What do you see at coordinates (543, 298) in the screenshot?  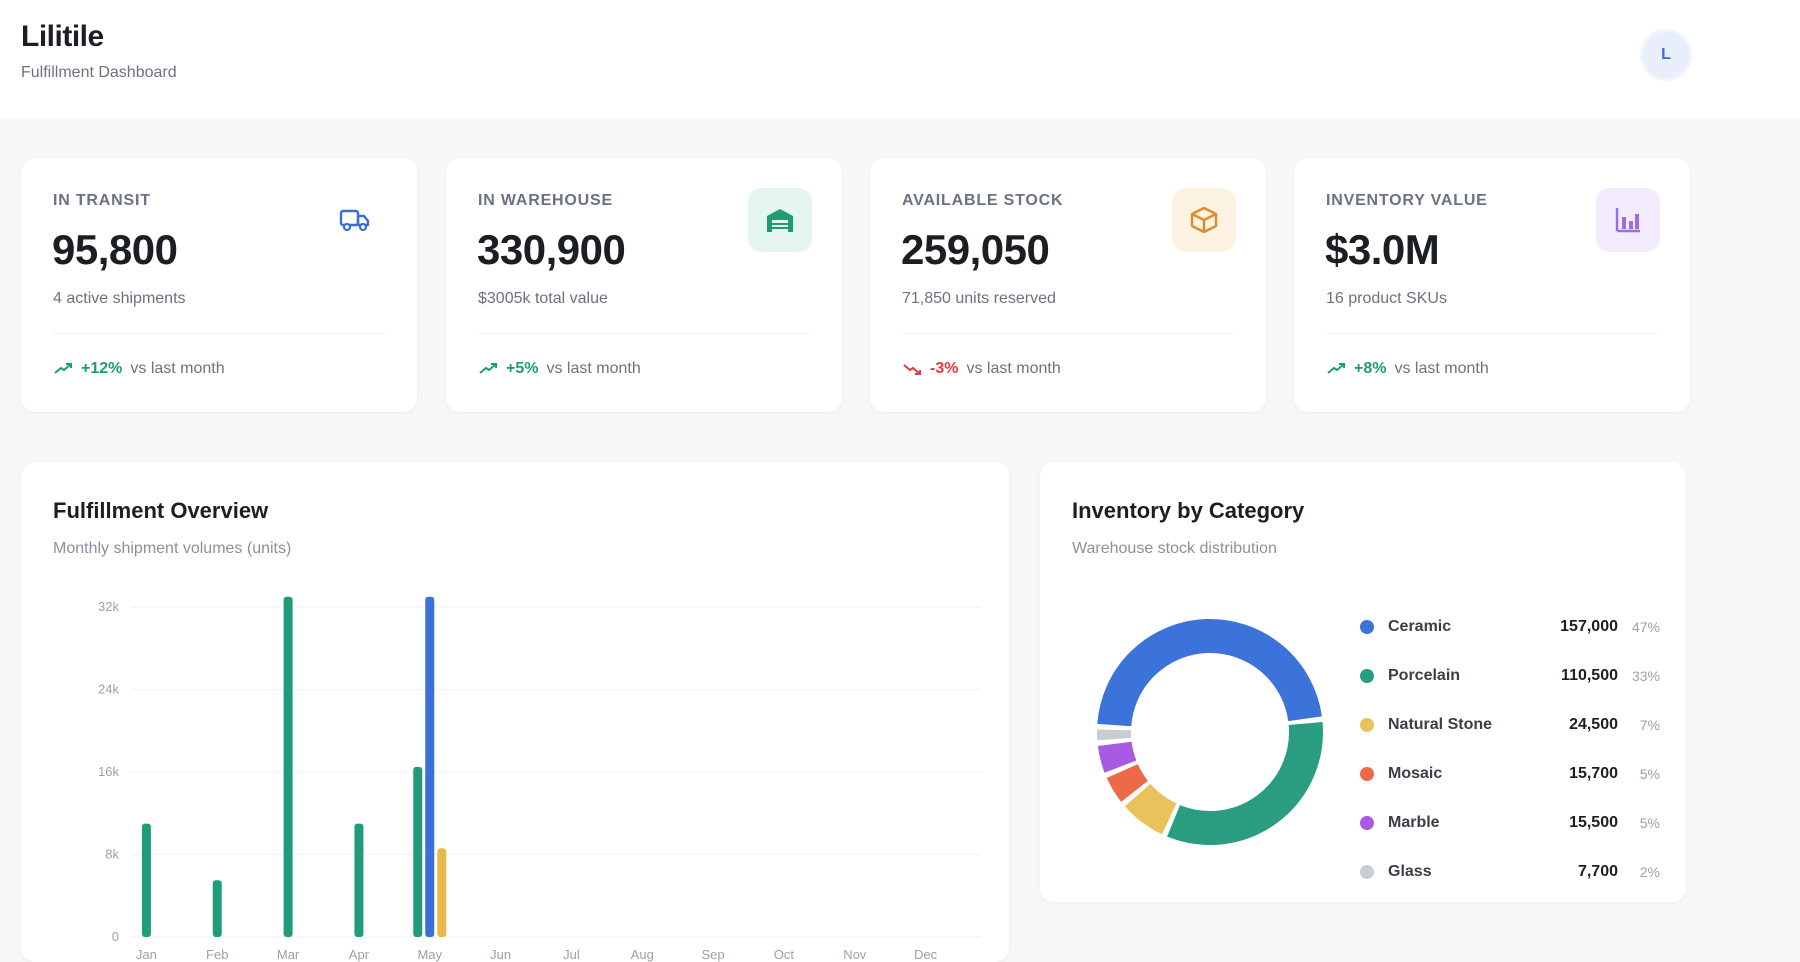 I see `stat-subtext: $3005k total value` at bounding box center [543, 298].